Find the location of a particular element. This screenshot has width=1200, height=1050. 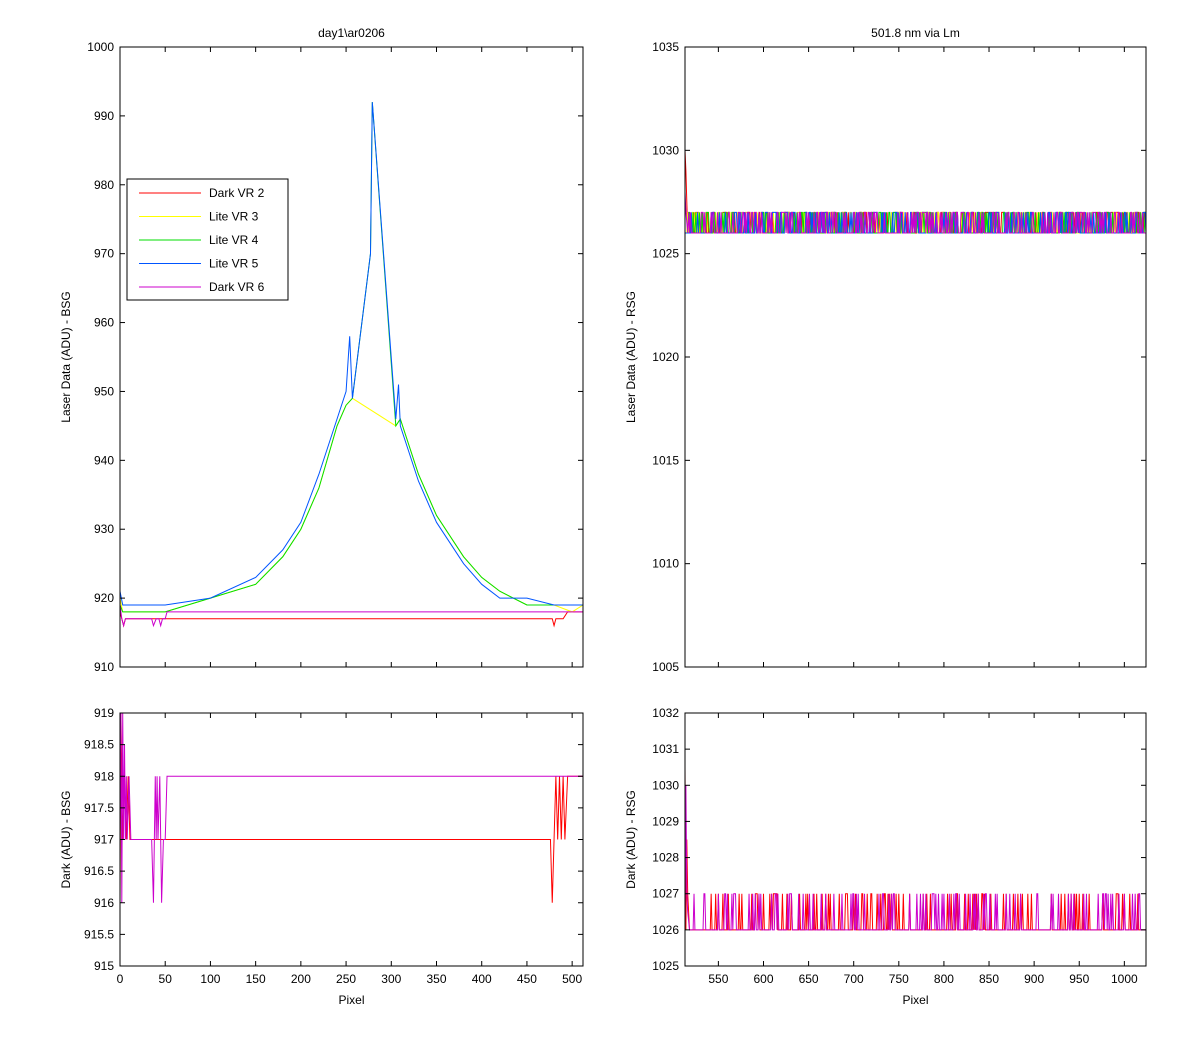

x-tick-label: 100 is located at coordinates (210, 979).